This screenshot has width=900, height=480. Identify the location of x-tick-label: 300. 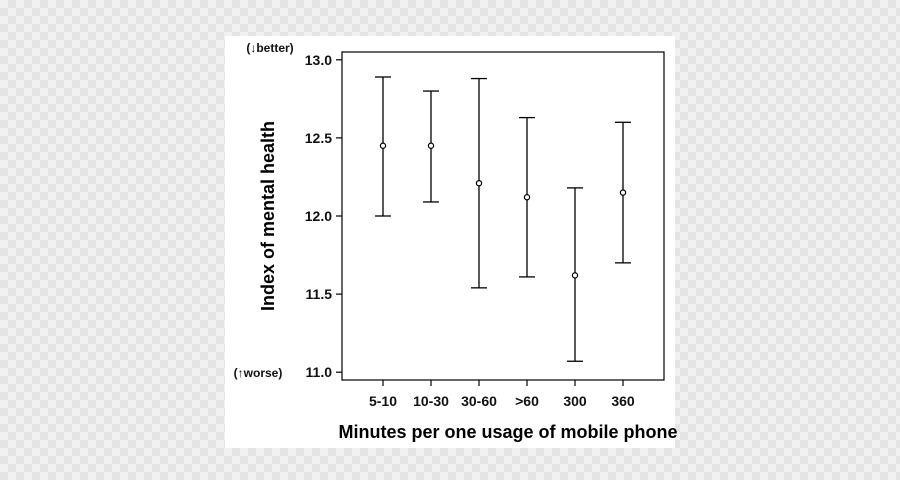
(575, 401).